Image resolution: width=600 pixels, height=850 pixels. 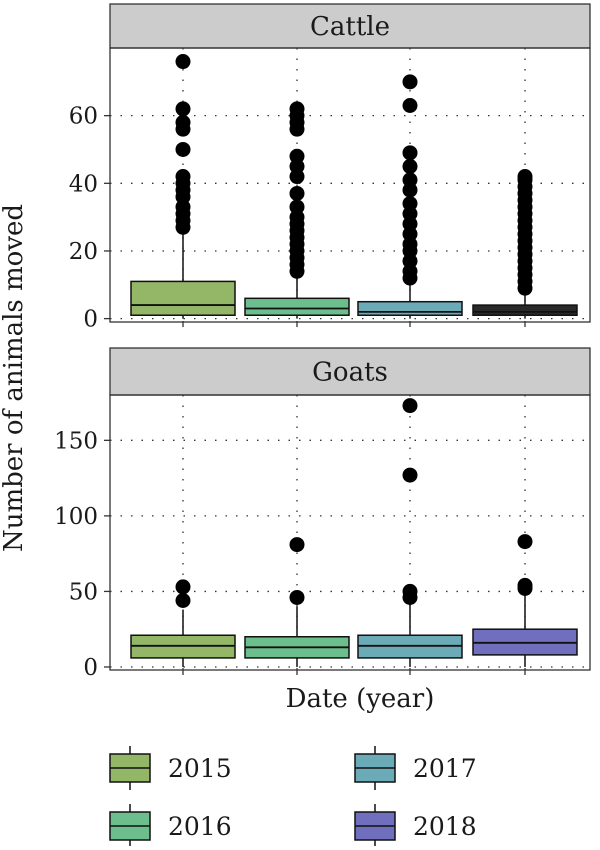 What do you see at coordinates (360, 699) in the screenshot?
I see `x-axis-label: Date (year)` at bounding box center [360, 699].